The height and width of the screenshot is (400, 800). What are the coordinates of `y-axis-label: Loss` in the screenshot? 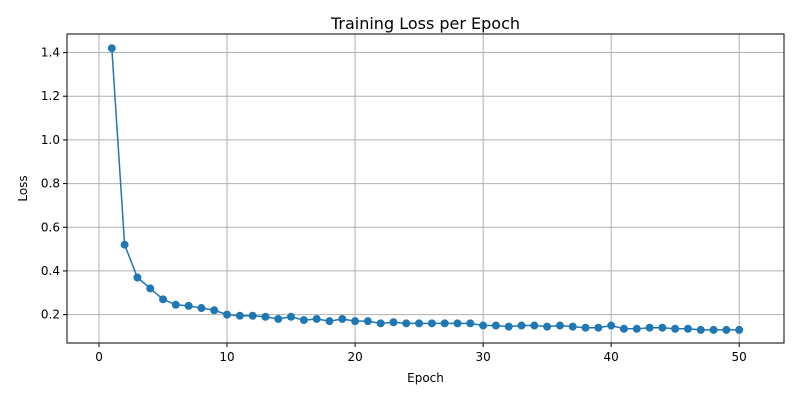 It's located at (23, 188).